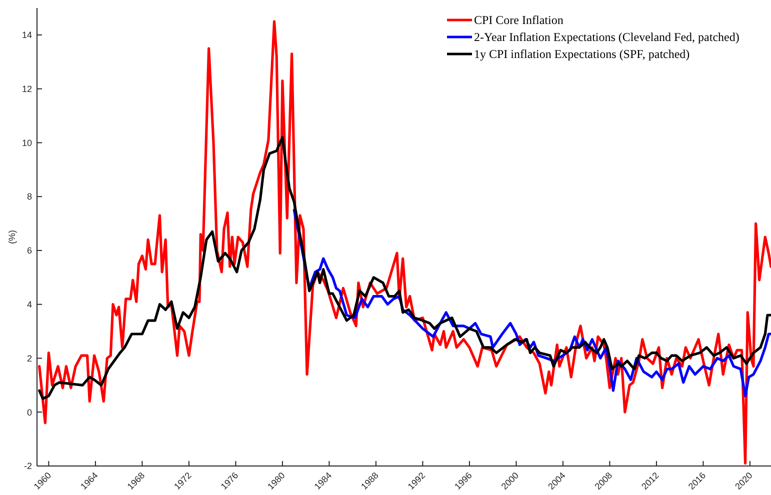 The height and width of the screenshot is (495, 771). Describe the element at coordinates (27, 35) in the screenshot. I see `y-tick-label: 14` at that location.